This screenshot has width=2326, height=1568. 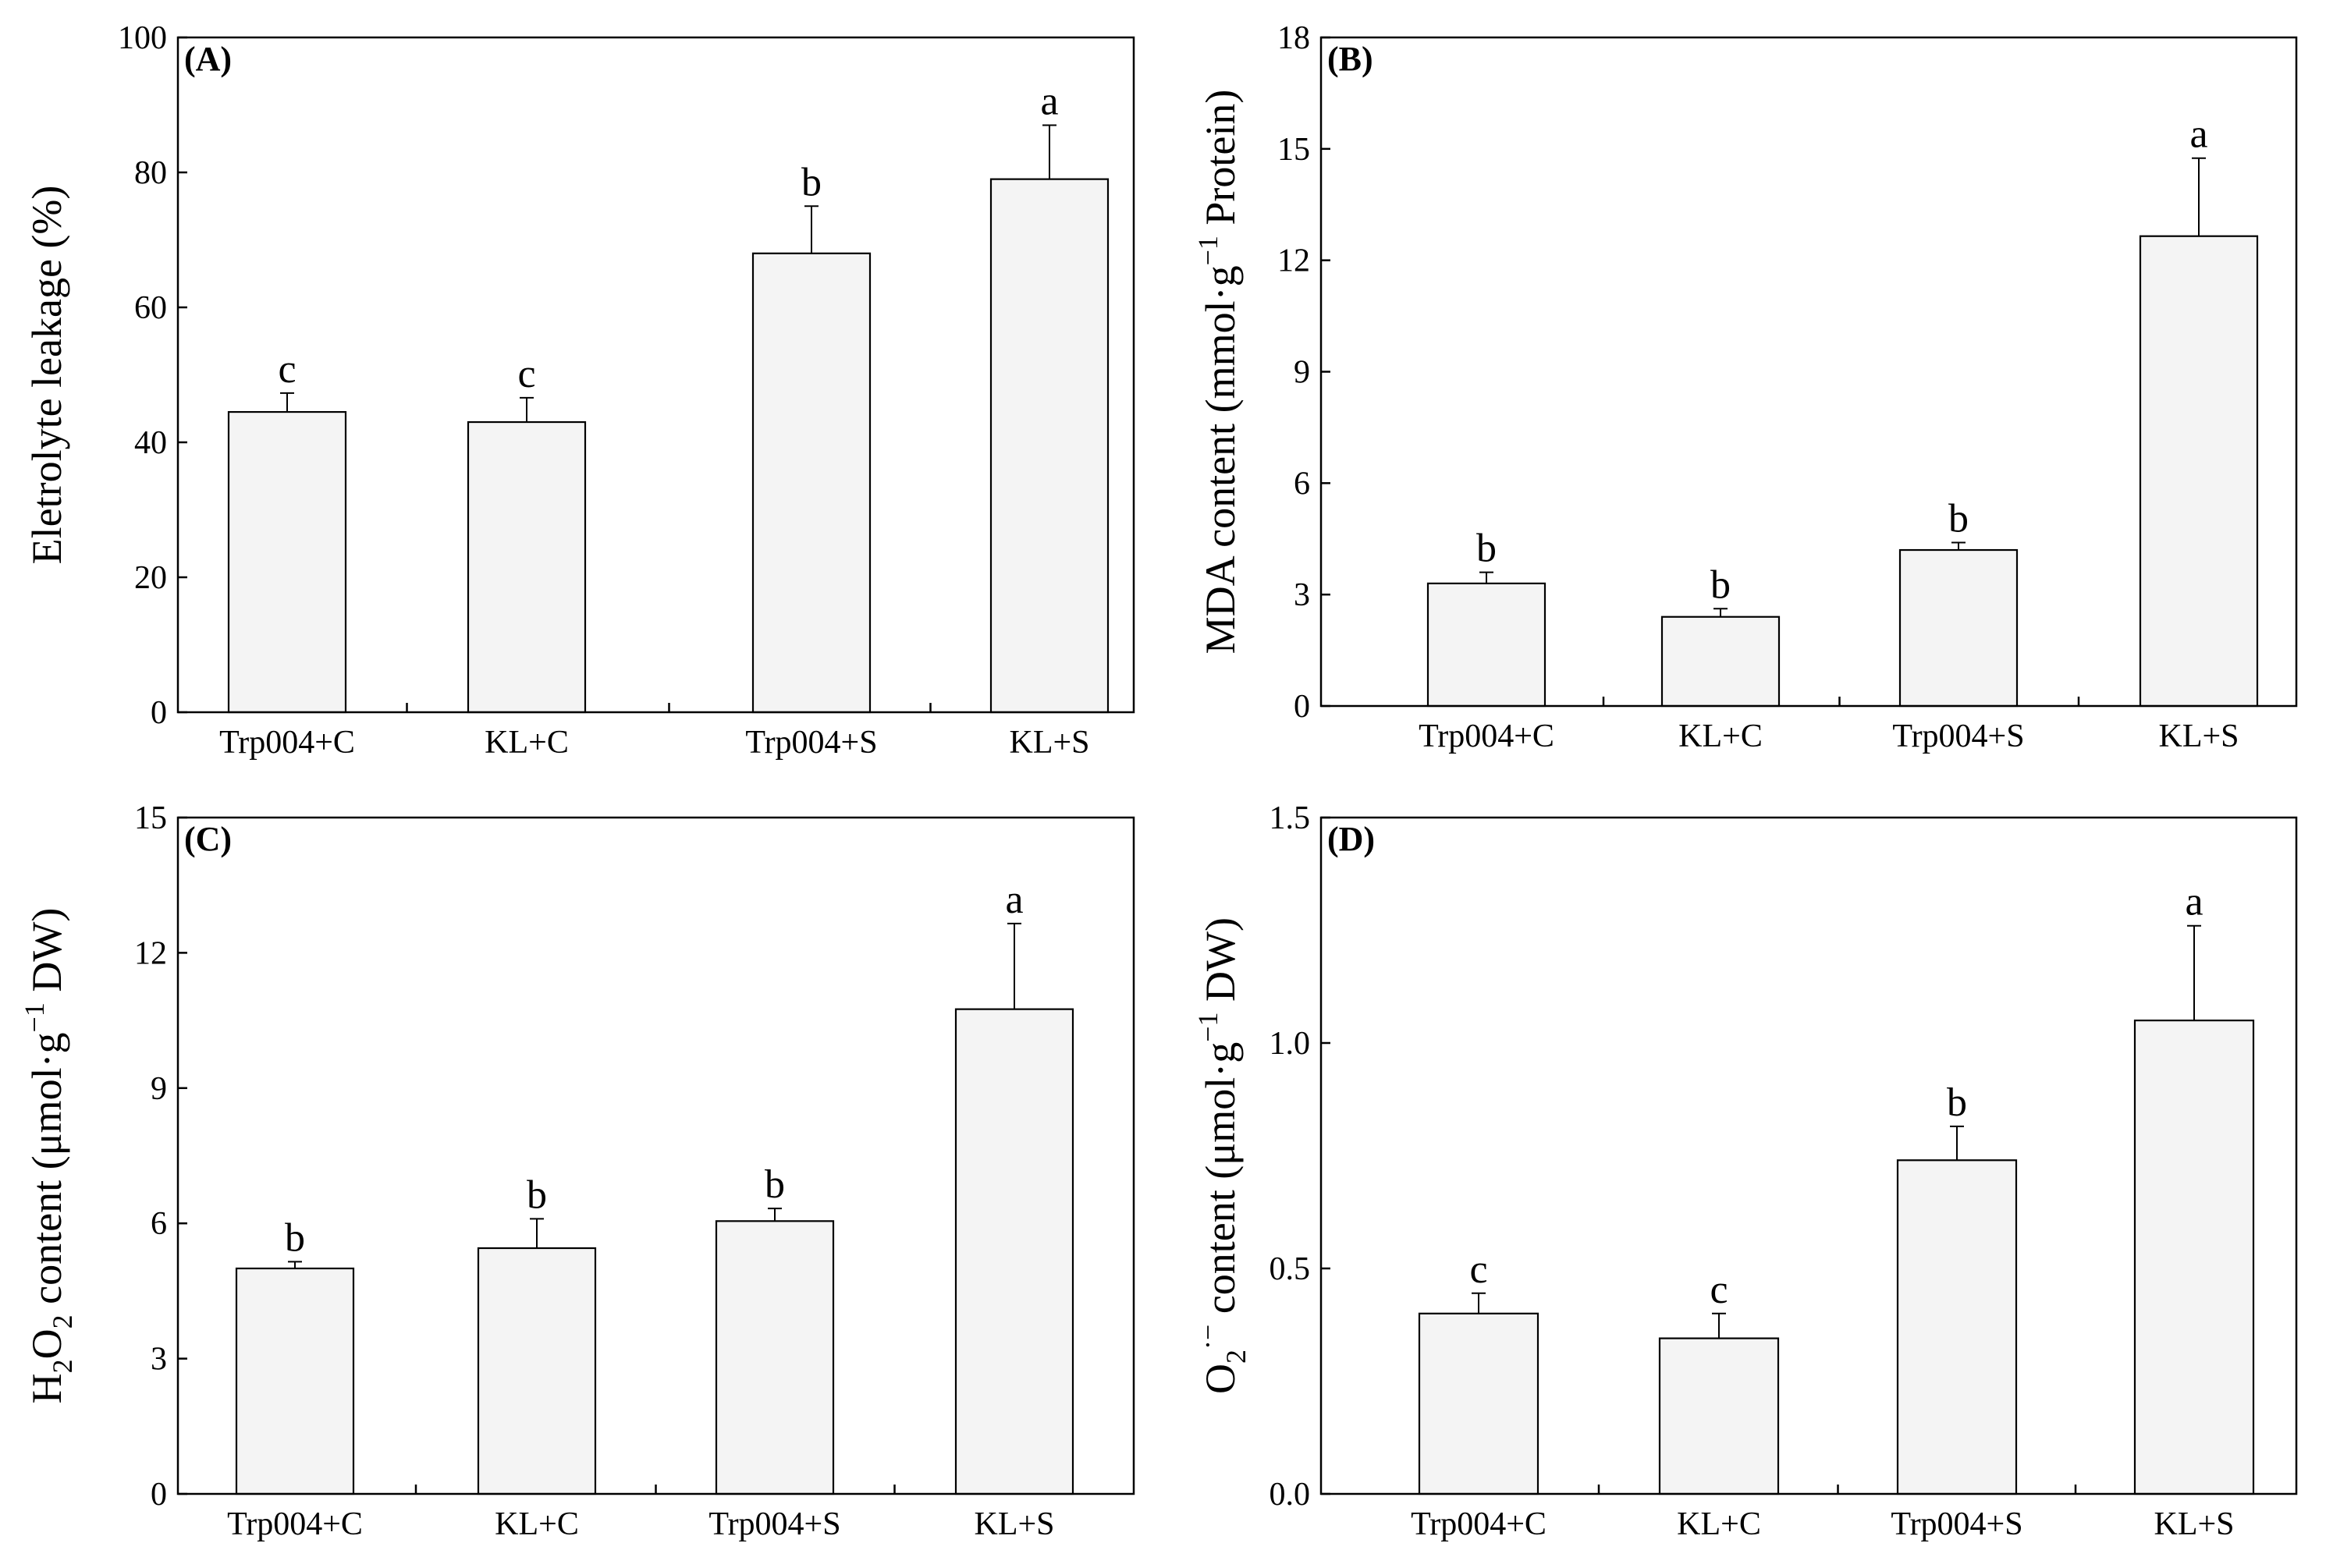 What do you see at coordinates (46, 376) in the screenshot?
I see `y-axis-label: Eletrolyte leakage (%)` at bounding box center [46, 376].